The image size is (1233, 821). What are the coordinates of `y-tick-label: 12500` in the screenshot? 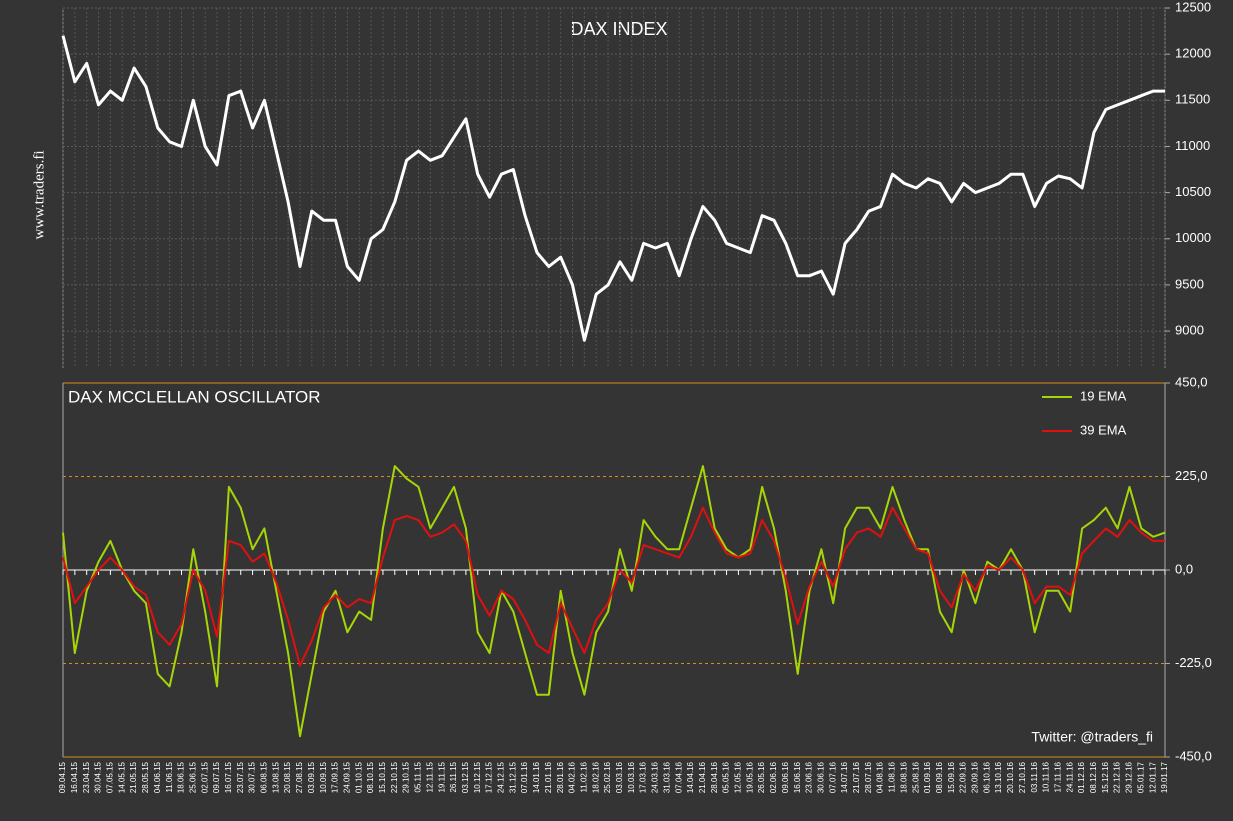 It's located at (1193, 7).